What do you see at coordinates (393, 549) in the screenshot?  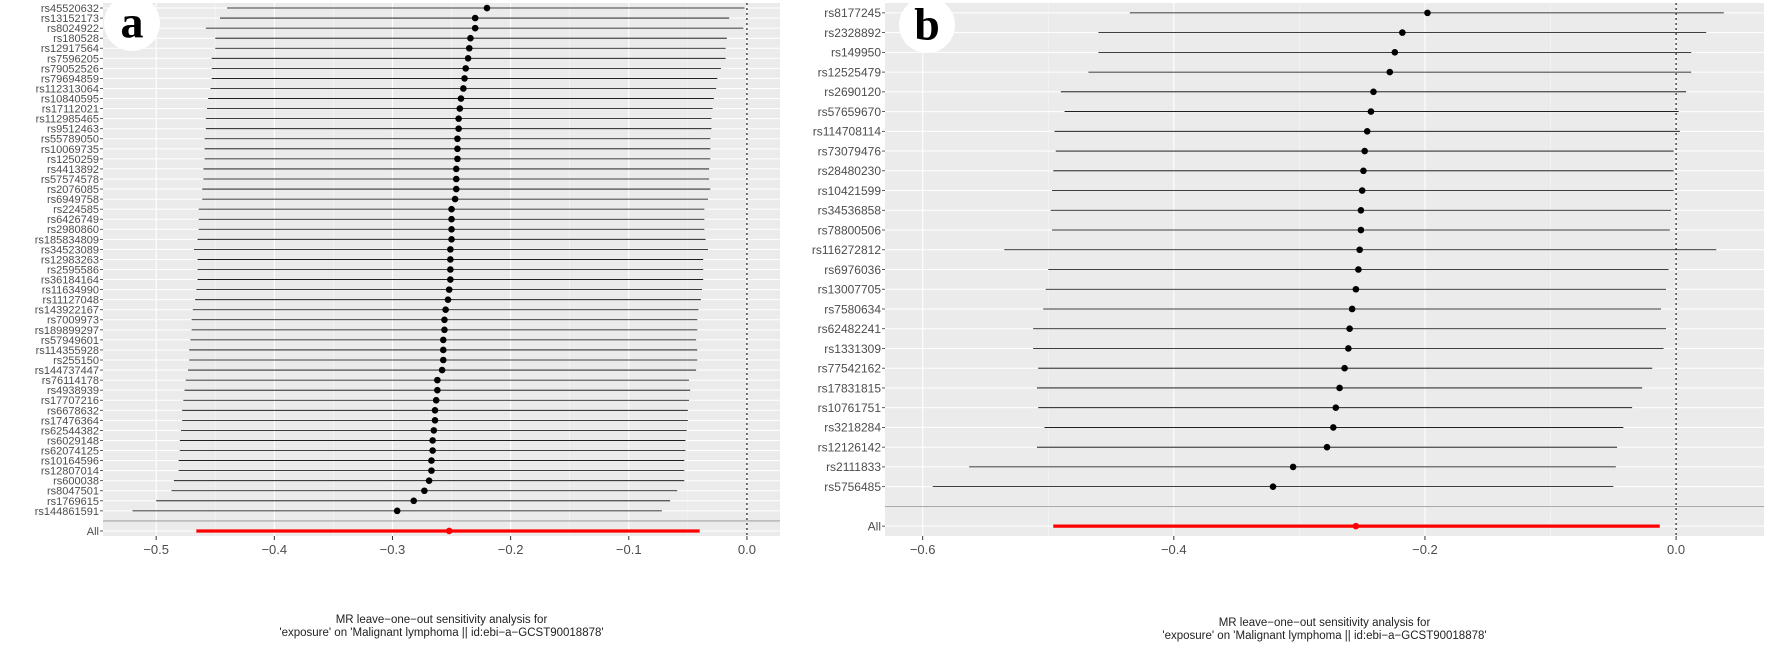 I see `x-tick-label: −0.3` at bounding box center [393, 549].